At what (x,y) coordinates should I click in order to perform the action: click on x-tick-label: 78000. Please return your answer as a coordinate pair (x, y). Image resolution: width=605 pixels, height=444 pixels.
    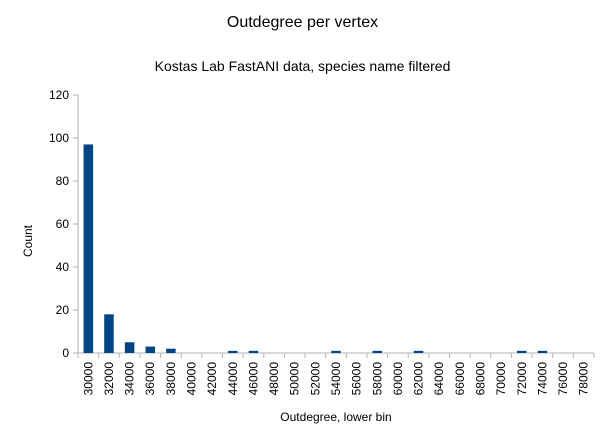
    Looking at the image, I should click on (584, 379).